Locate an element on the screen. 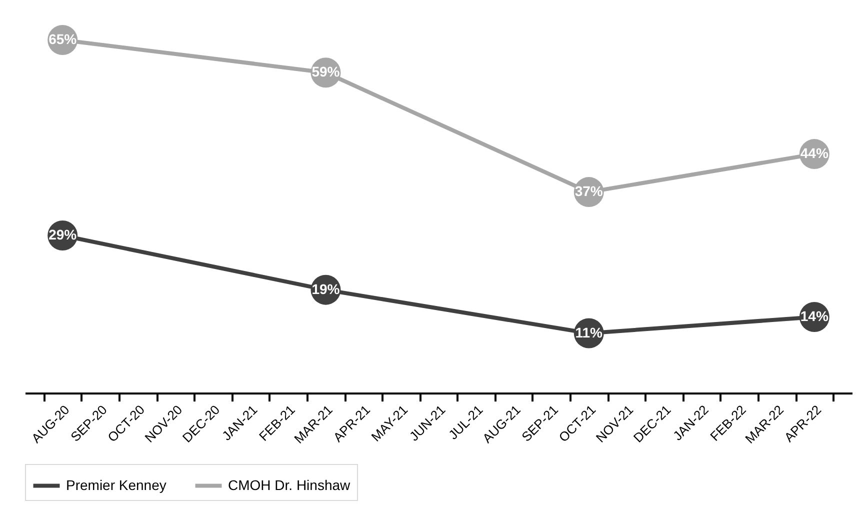 This screenshot has width=867, height=509. data-label: 37% is located at coordinates (589, 191).